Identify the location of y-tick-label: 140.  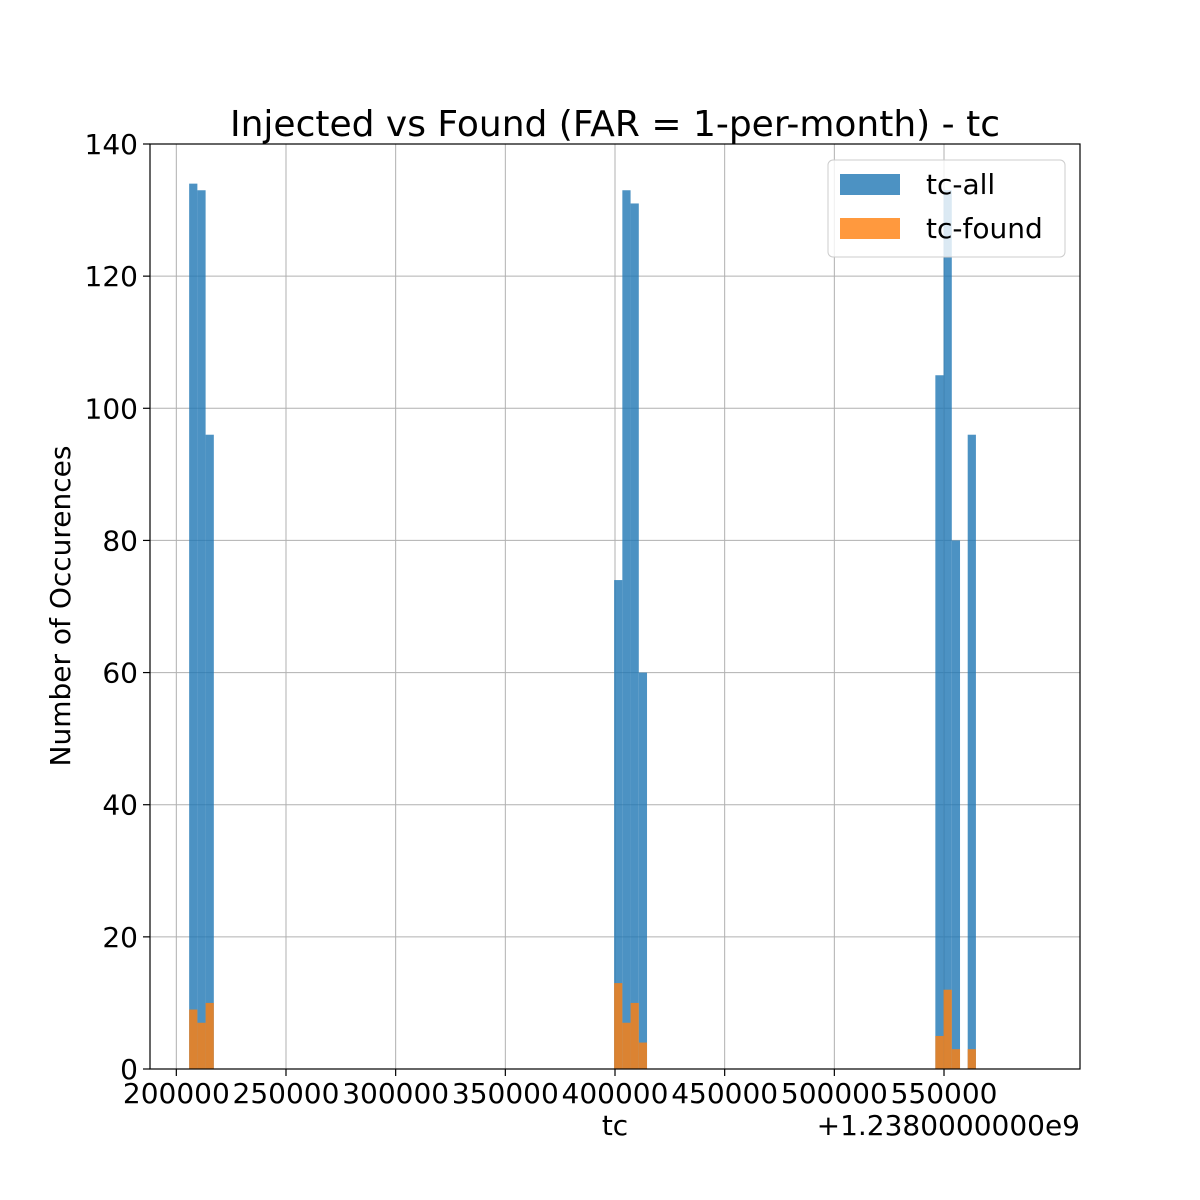
(111, 144).